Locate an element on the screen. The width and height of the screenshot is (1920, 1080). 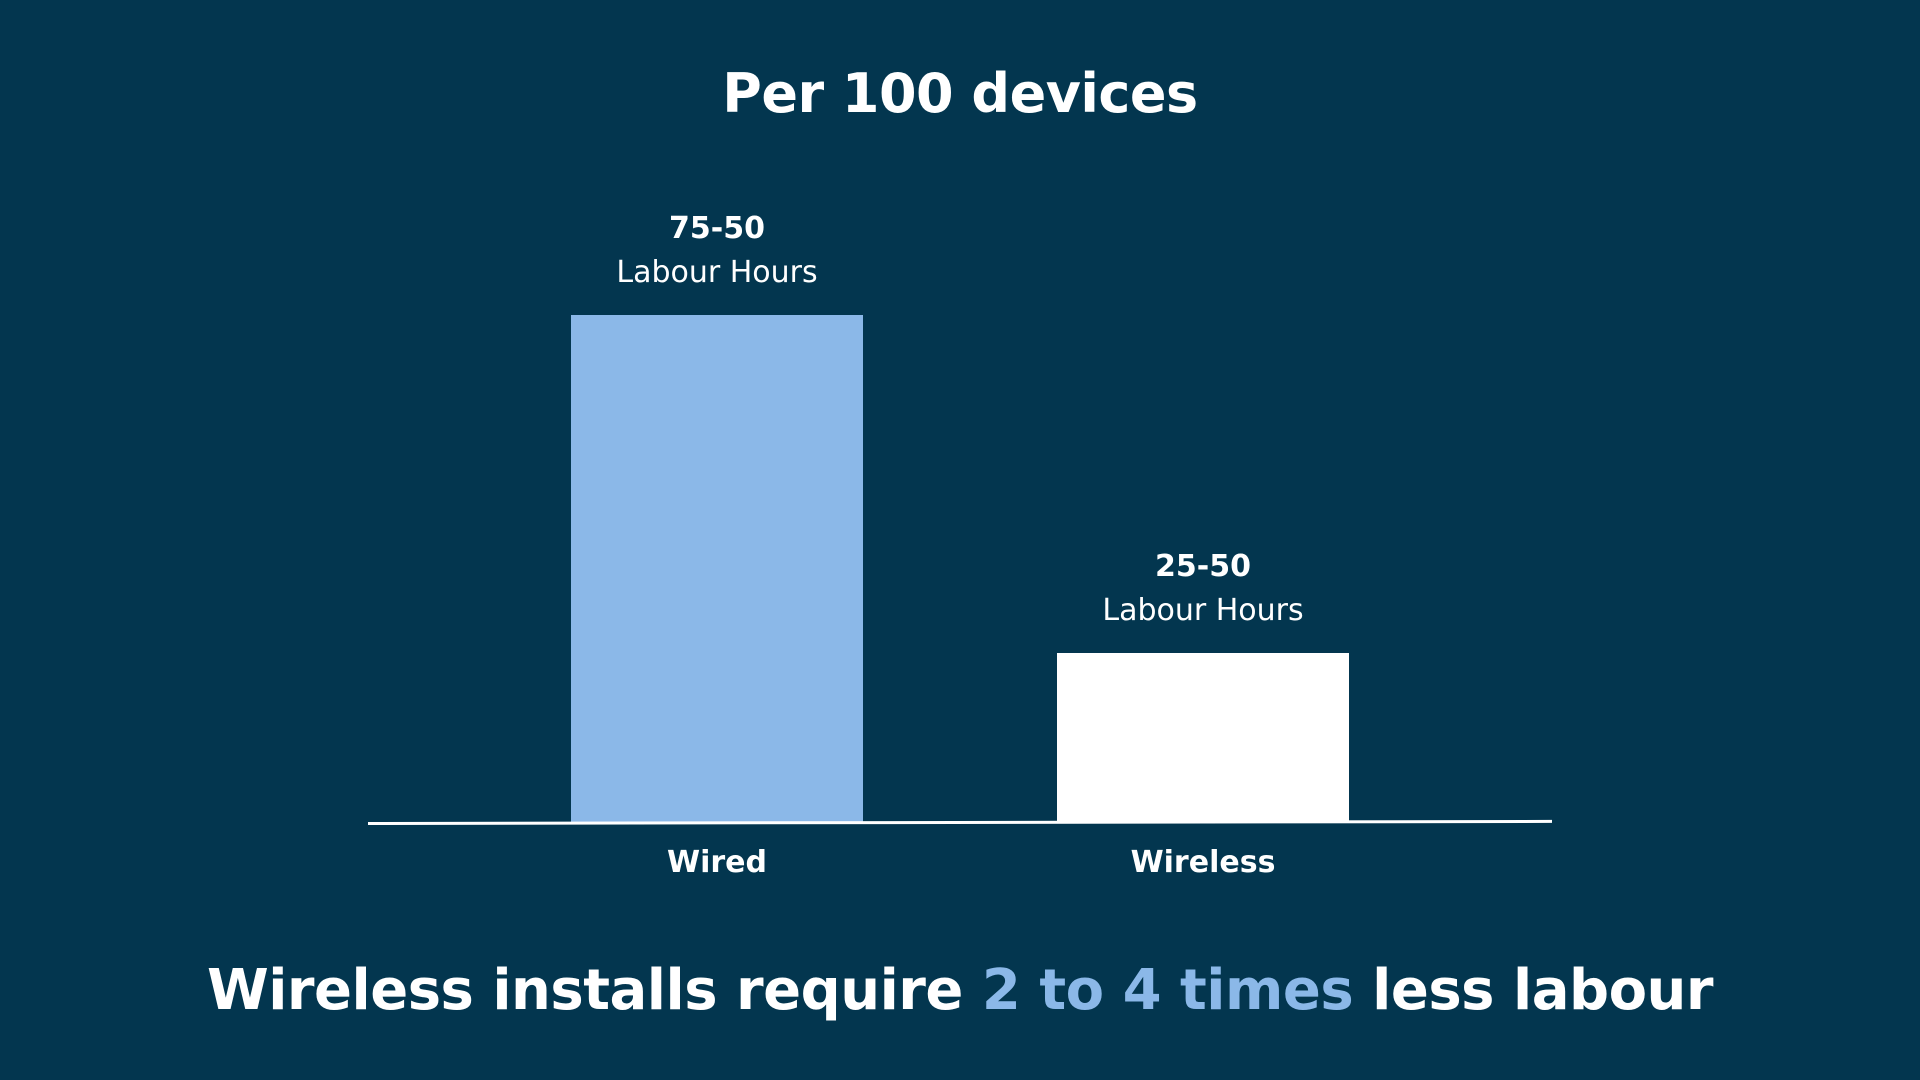
headline-highlight: 2 to 4 times is located at coordinates (1167, 990).